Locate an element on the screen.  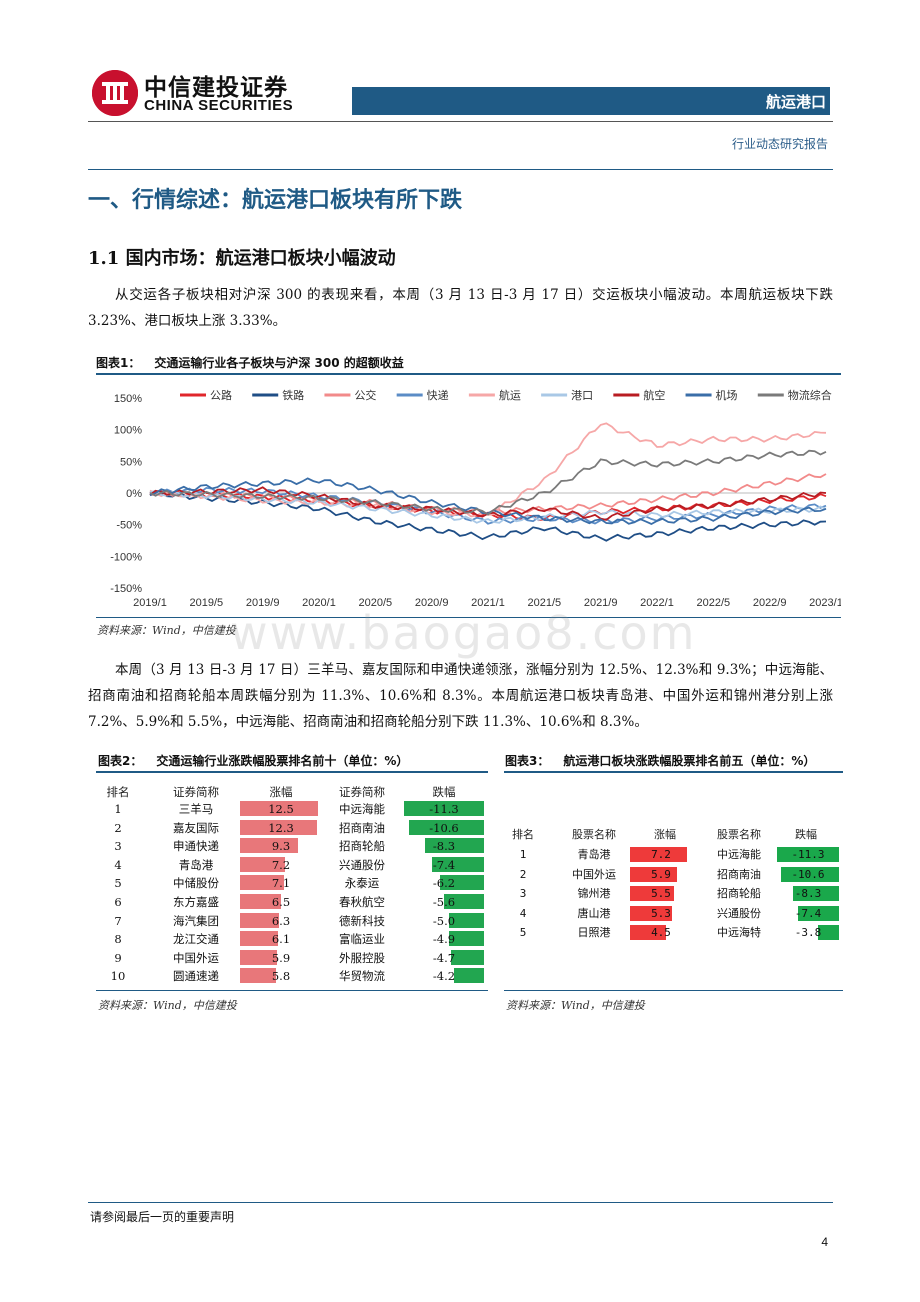
figure2-source: 资料来源：Wind，中信建投 is located at coordinates (167, 1005).